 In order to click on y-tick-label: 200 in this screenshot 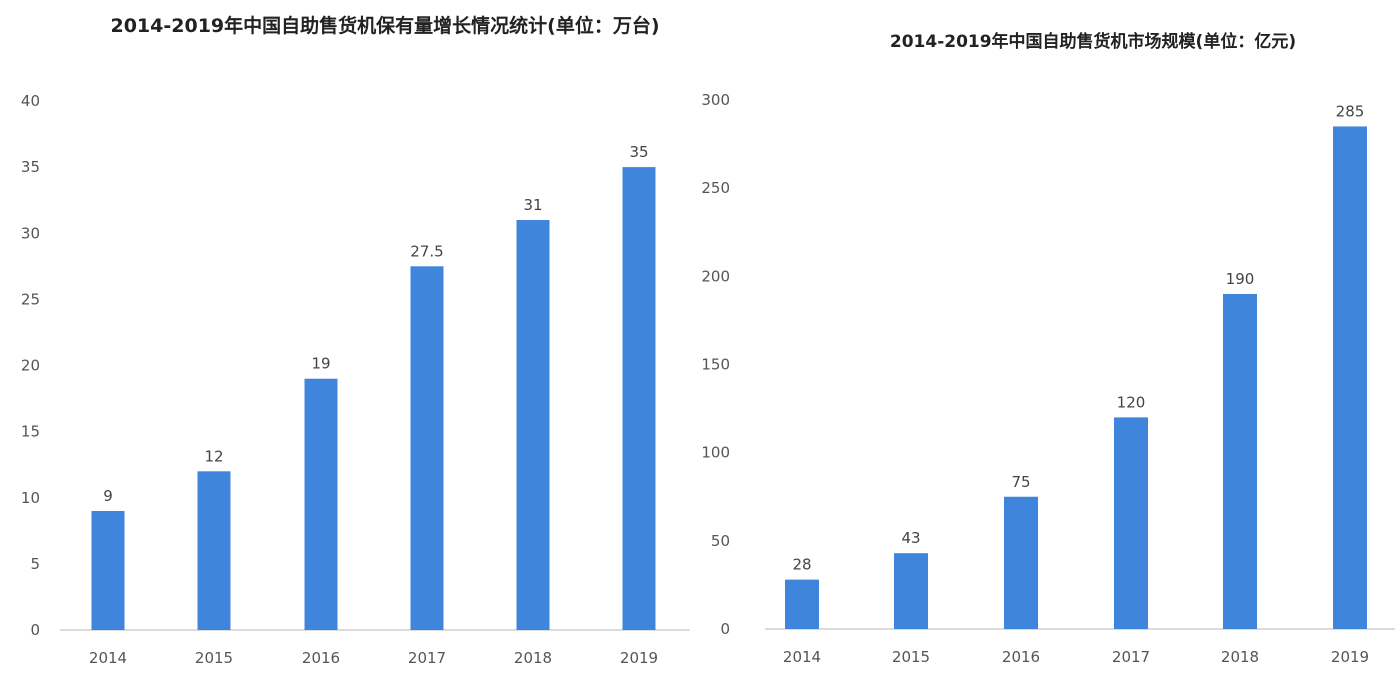, I will do `click(715, 276)`.